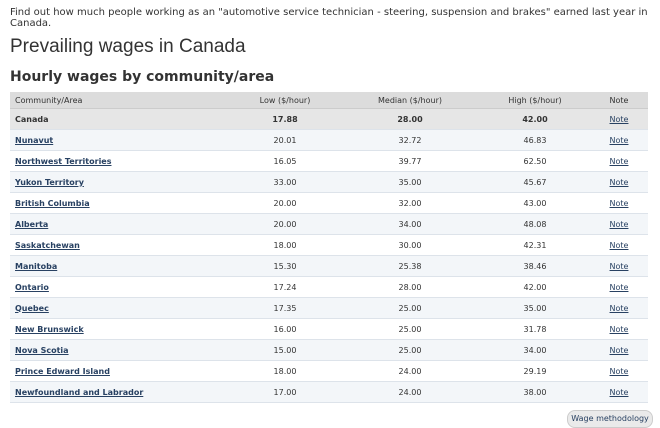  I want to click on table-cell: 17.00, so click(285, 392).